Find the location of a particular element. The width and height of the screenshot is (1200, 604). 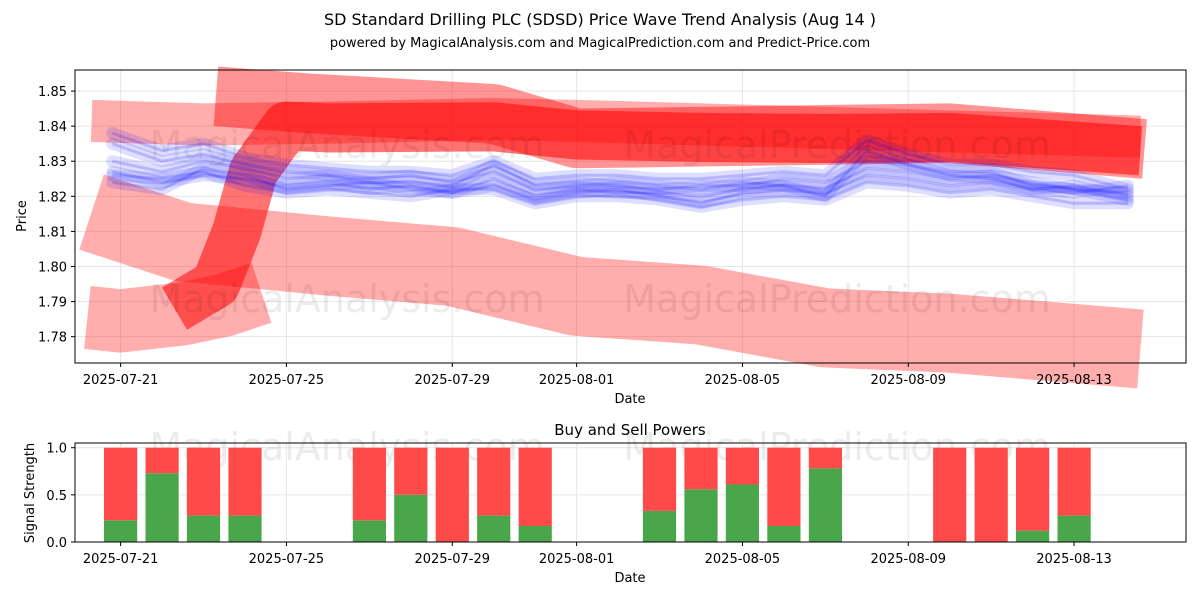

power-x-tick-label: 2025-08-05 is located at coordinates (743, 559).